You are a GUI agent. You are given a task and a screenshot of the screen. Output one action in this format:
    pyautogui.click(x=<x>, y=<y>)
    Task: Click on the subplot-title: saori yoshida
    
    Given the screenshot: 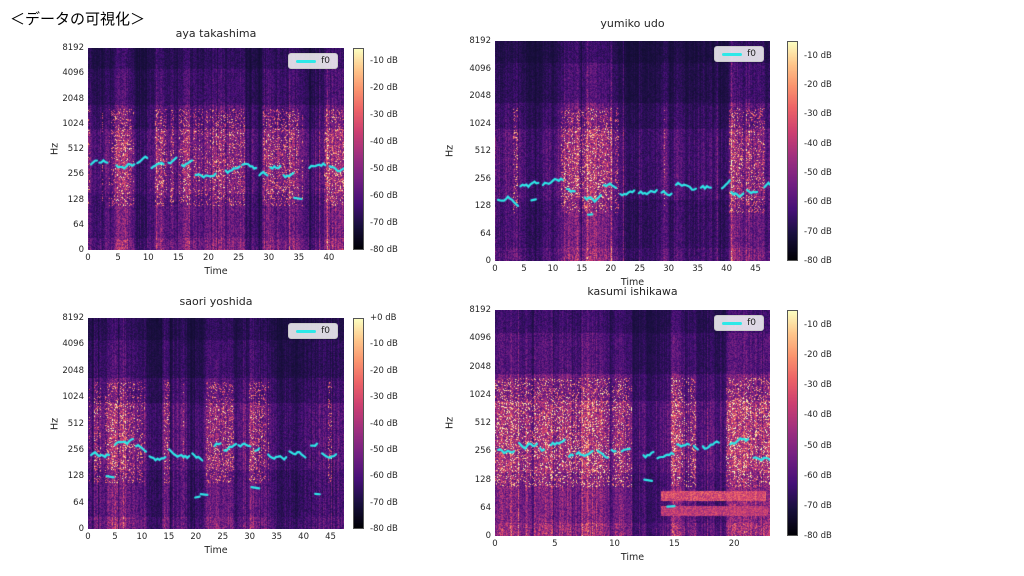 What is the action you would take?
    pyautogui.click(x=216, y=301)
    